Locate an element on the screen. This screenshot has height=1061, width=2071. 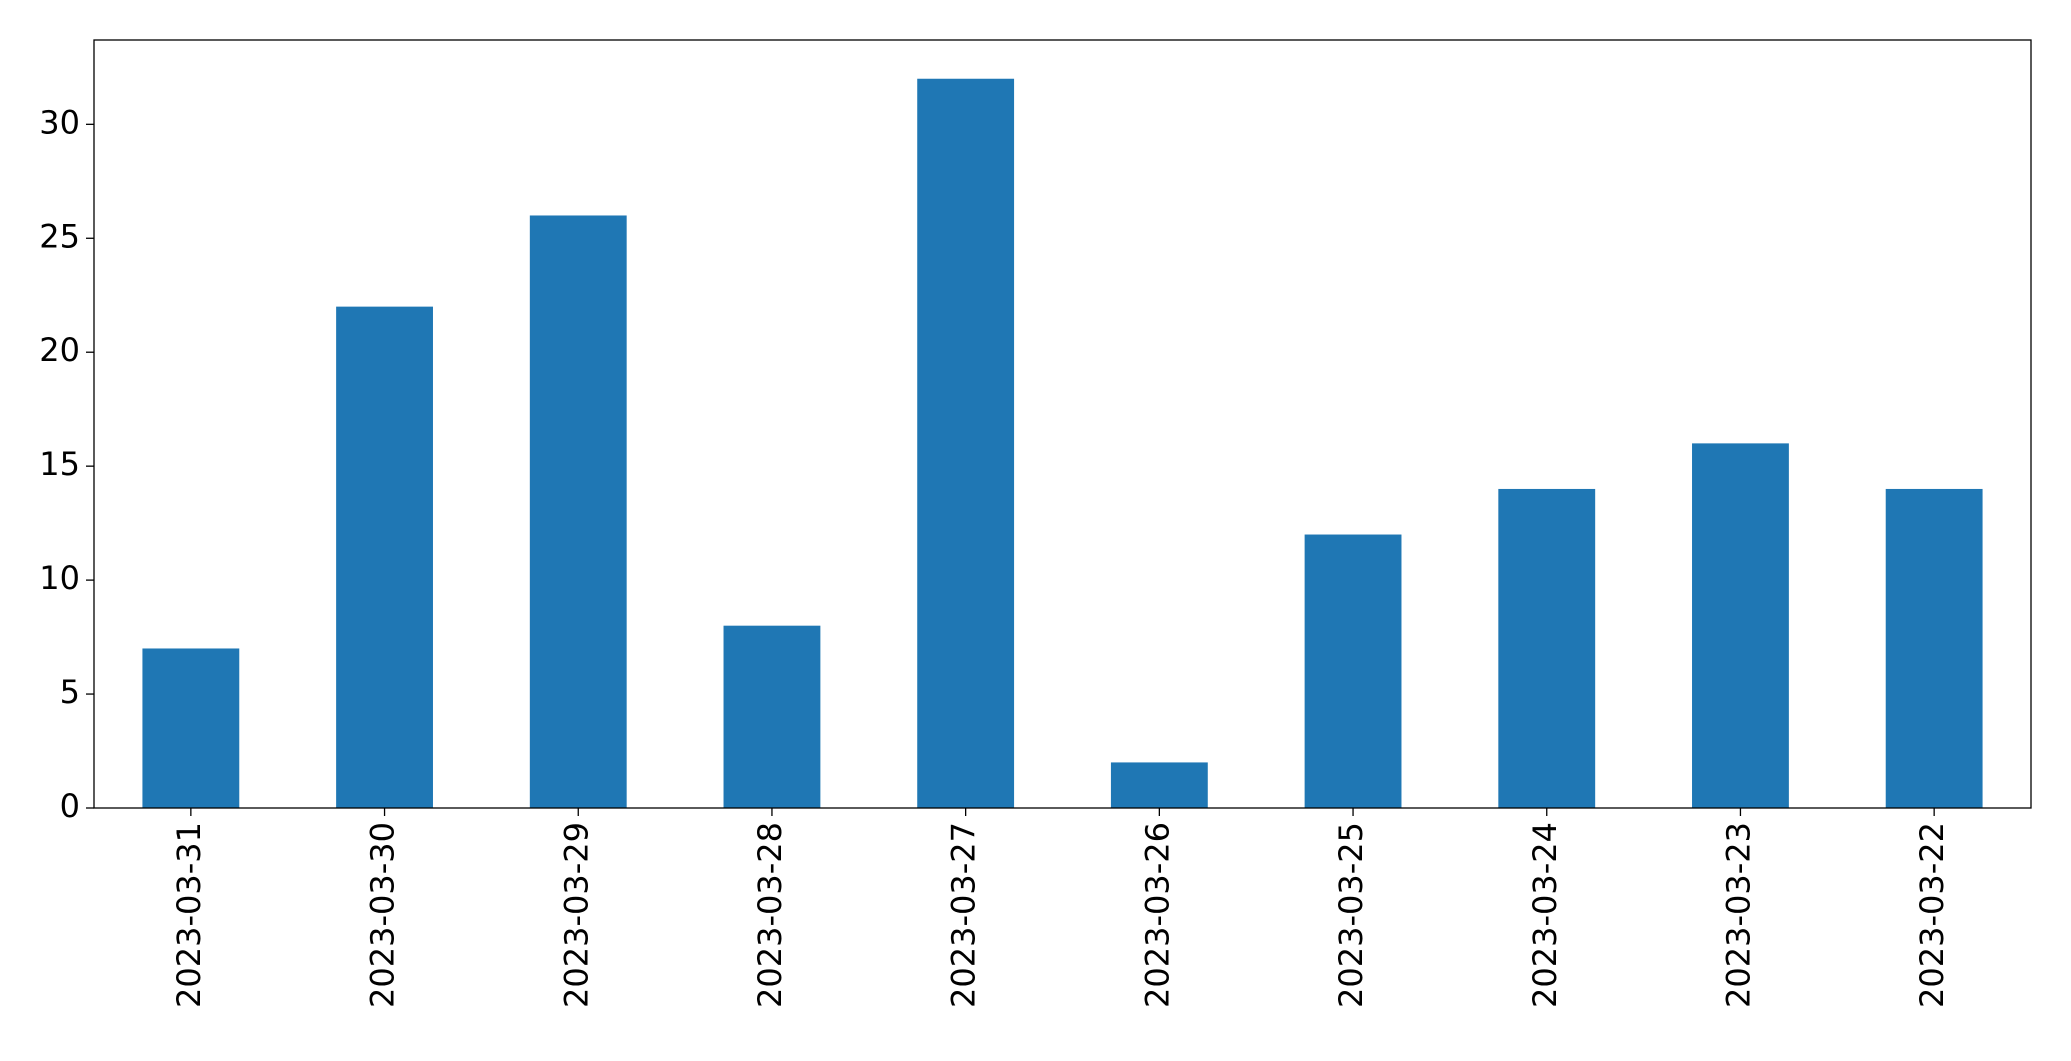
y-tick-label: 10 is located at coordinates (59, 578).